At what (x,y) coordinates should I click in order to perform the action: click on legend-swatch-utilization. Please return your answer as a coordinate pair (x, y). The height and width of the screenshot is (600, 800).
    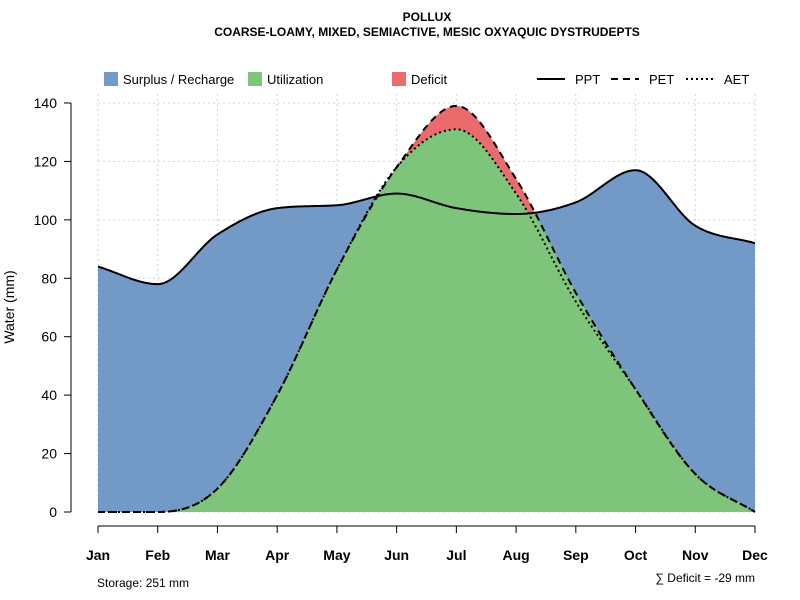
    Looking at the image, I should click on (255, 79).